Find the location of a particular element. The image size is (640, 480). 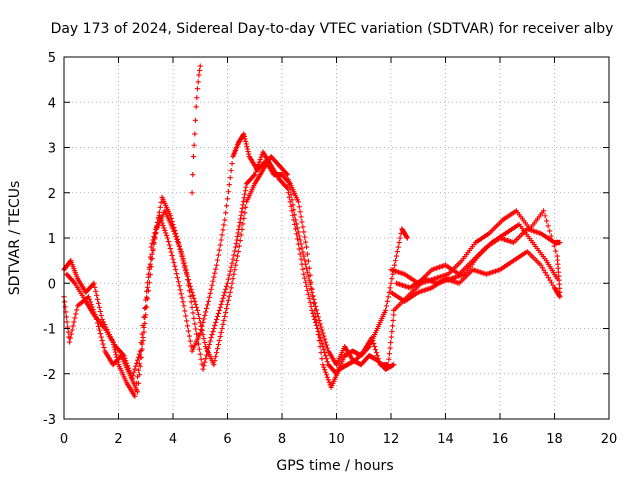

x-tick-label: 0 is located at coordinates (64, 439).